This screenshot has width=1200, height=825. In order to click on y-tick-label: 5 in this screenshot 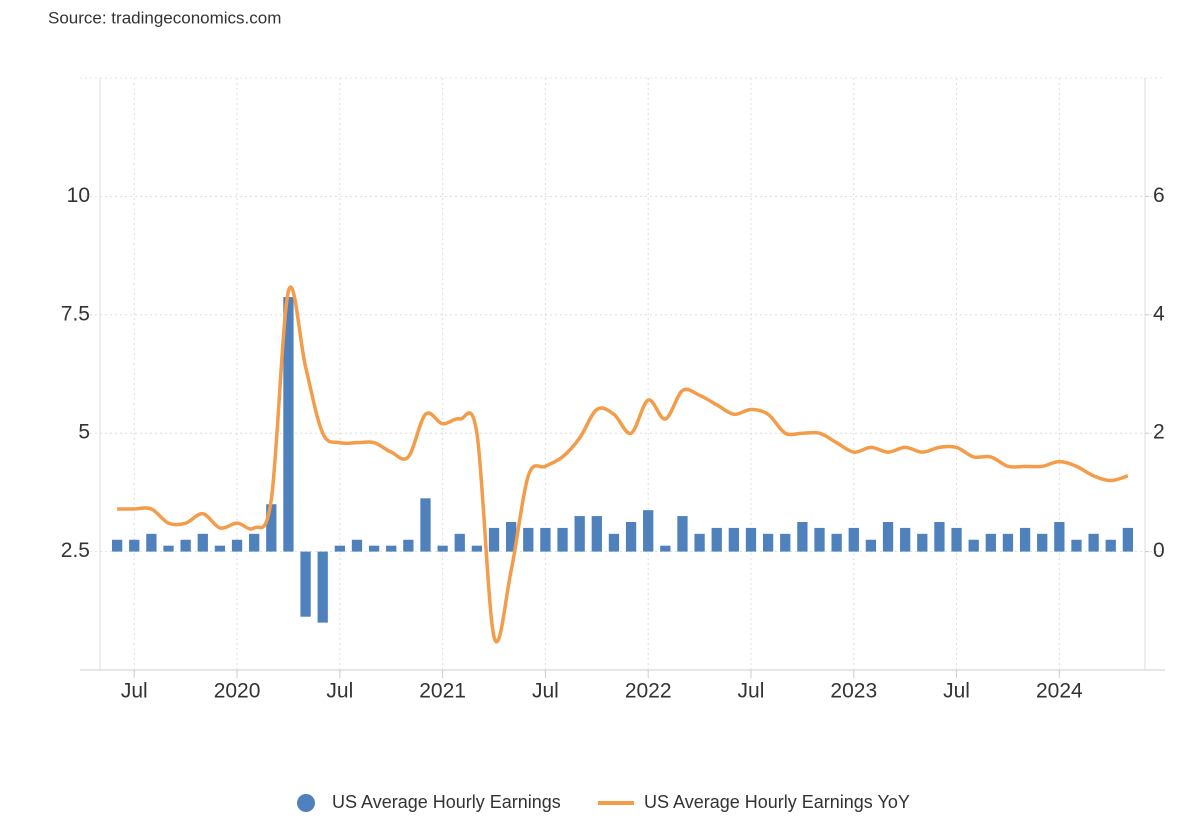, I will do `click(84, 432)`.